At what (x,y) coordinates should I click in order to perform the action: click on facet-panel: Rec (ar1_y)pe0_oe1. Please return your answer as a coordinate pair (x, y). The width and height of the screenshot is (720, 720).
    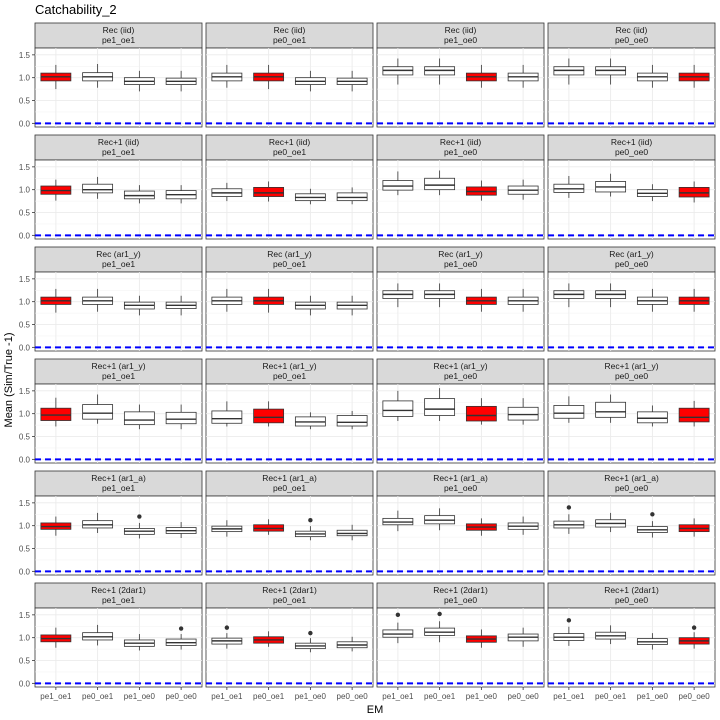
    Looking at the image, I should click on (289, 299).